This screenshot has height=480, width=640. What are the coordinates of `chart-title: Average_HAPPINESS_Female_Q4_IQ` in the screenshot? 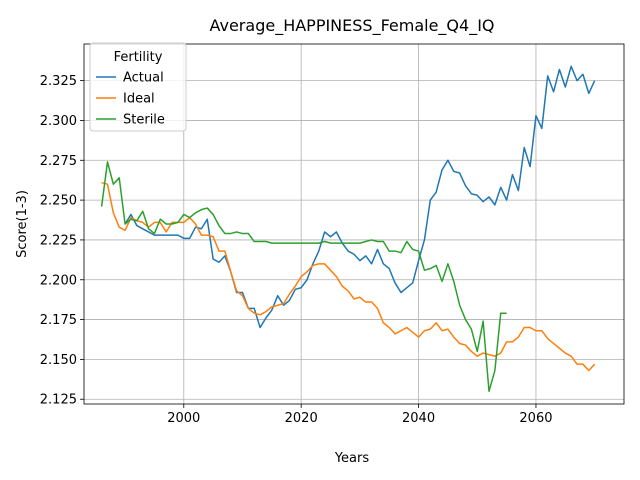 It's located at (351, 26).